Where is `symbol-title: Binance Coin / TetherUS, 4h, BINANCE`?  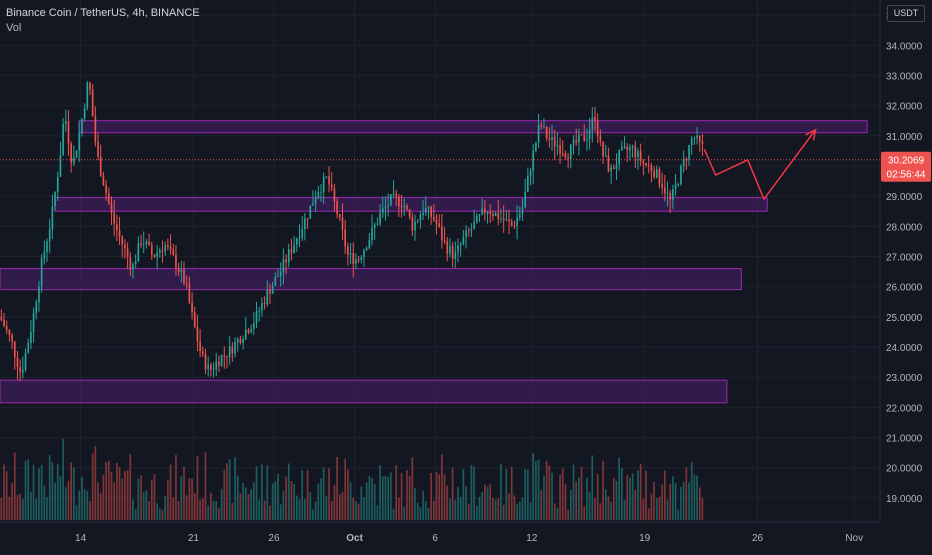 symbol-title: Binance Coin / TetherUS, 4h, BINANCE is located at coordinates (103, 13).